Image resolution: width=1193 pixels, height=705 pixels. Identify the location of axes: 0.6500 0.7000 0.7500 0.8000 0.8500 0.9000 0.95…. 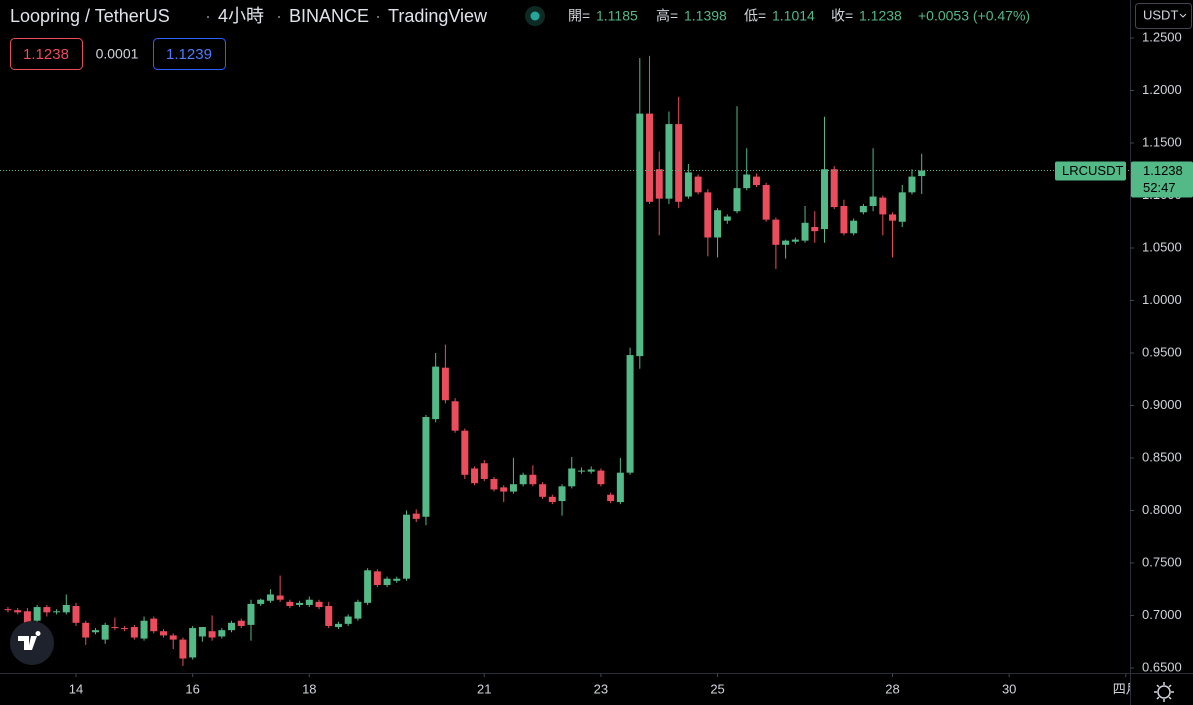
(1124, 351).